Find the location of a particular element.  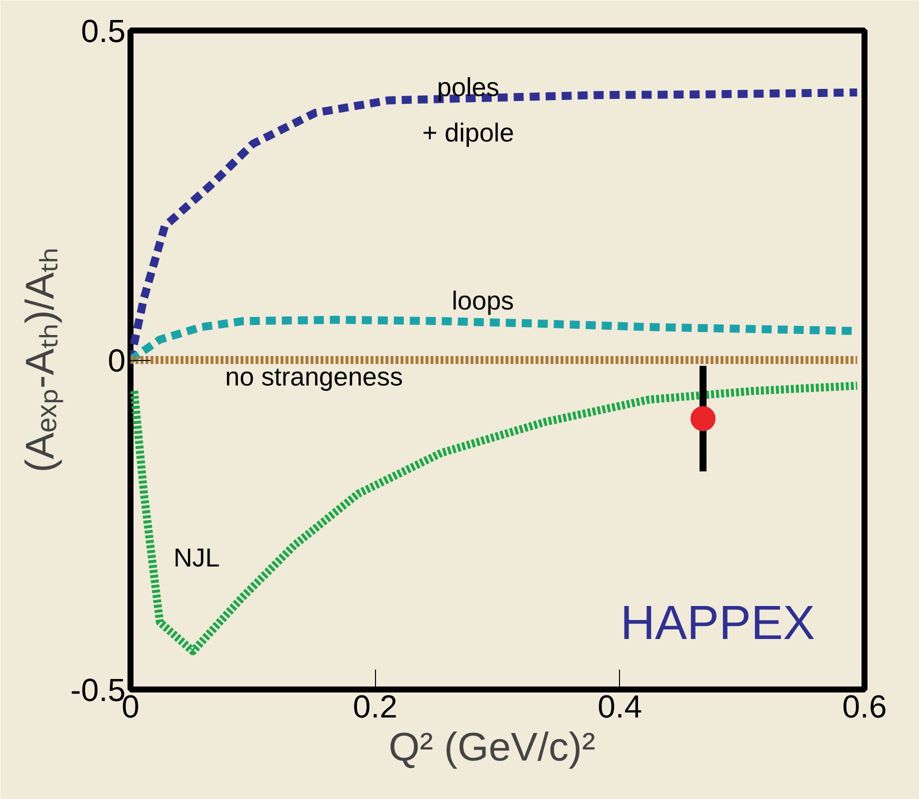

x-tick-label: 0.6 is located at coordinates (864, 706).